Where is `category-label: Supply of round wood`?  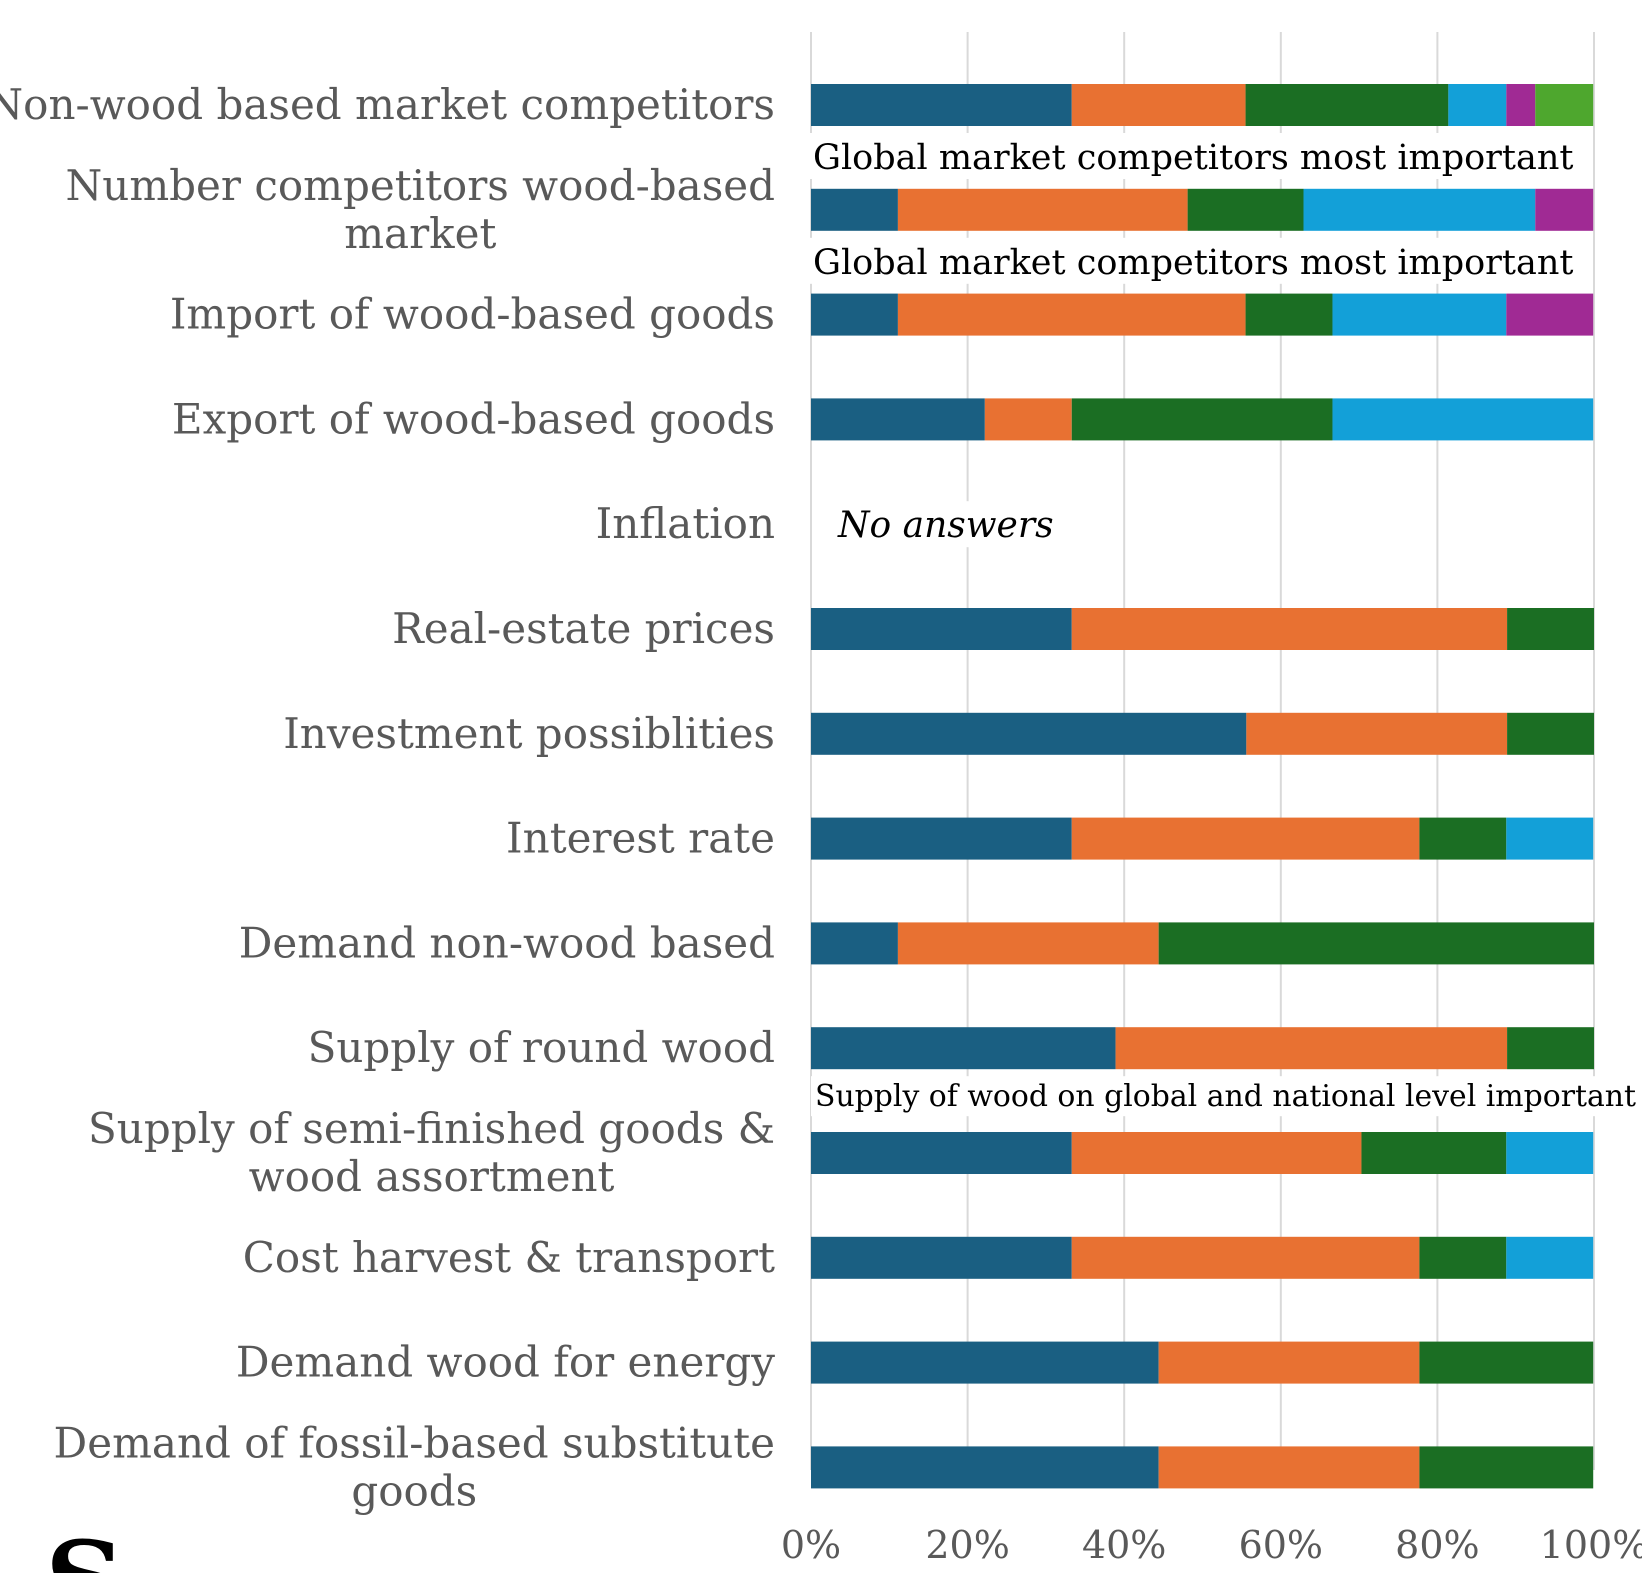 category-label: Supply of round wood is located at coordinates (541, 1047).